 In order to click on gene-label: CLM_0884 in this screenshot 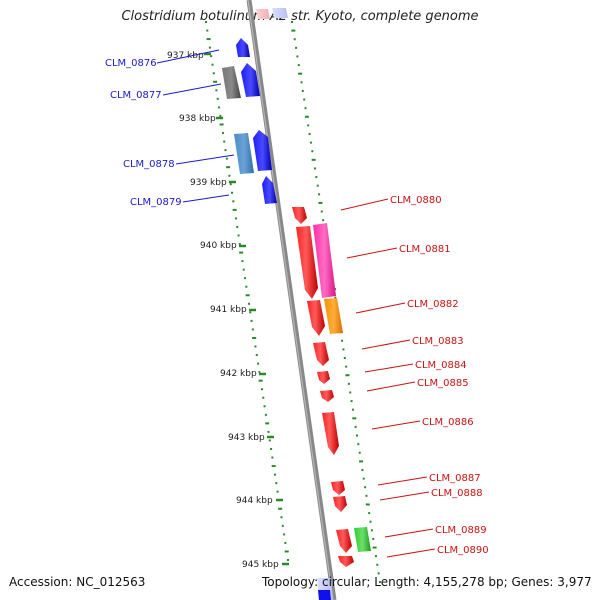, I will do `click(441, 365)`.